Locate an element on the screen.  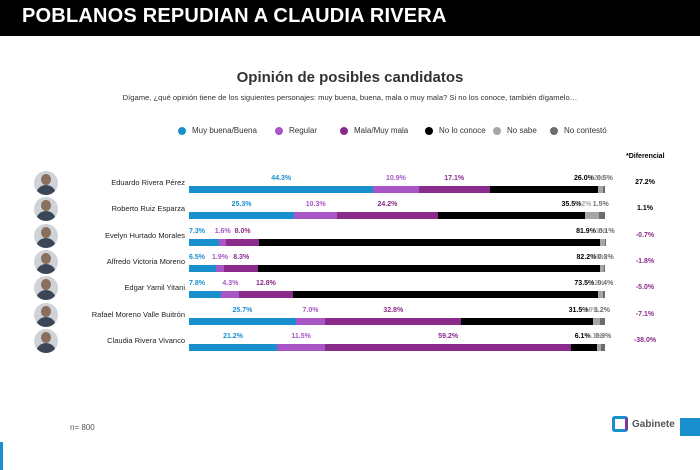
data-label: 82.2% is located at coordinates (586, 257).